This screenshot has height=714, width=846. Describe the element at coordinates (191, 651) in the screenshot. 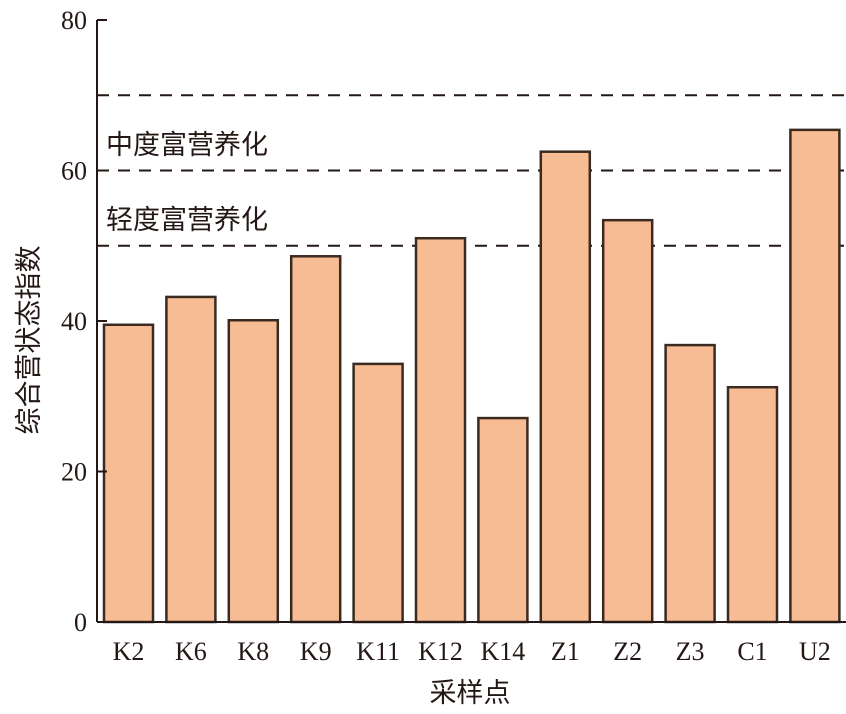

I see `x-tick-label-K6: K6` at that location.